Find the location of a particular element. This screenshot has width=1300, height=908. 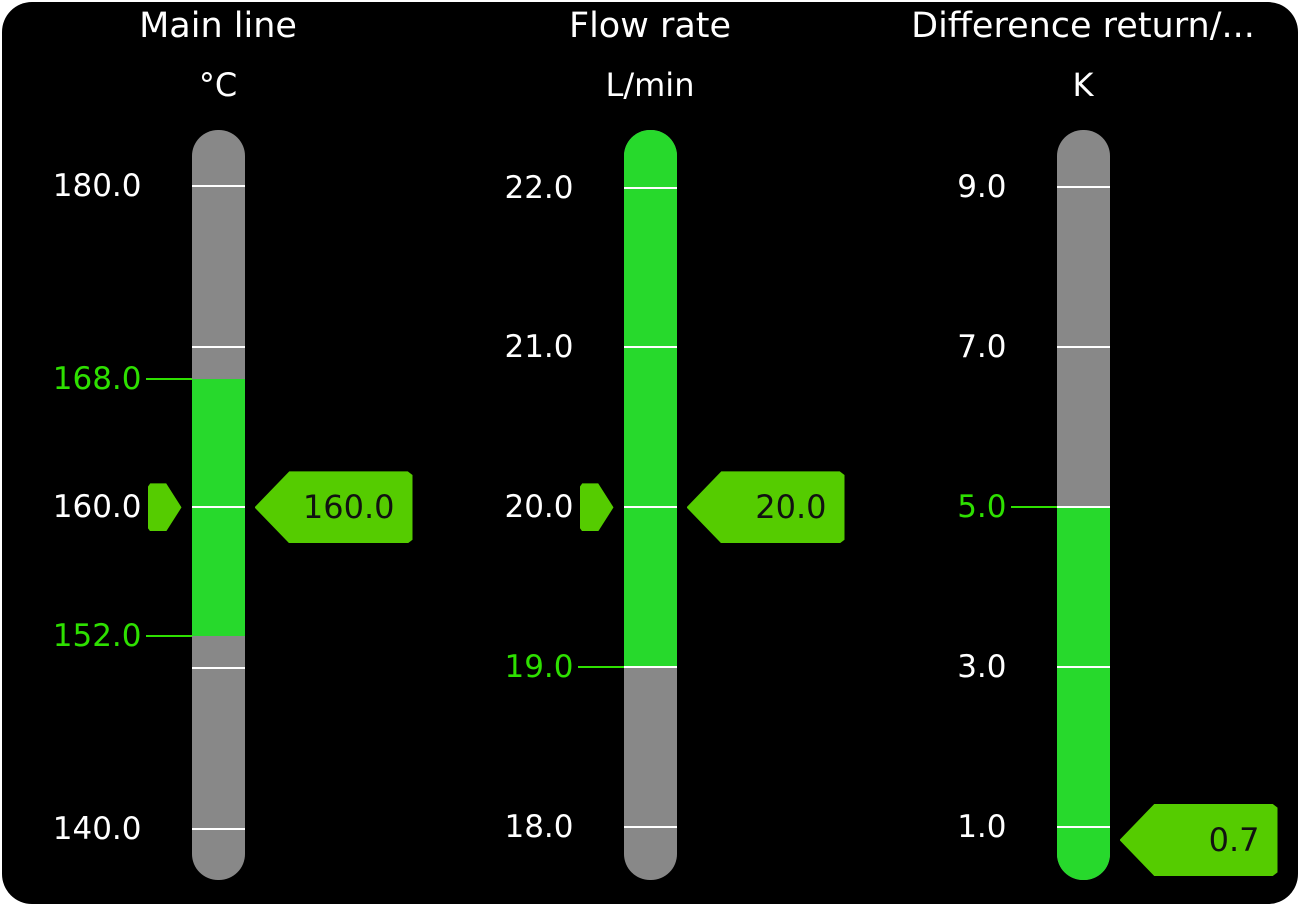

limit-label: 152.0 is located at coordinates (97, 635).